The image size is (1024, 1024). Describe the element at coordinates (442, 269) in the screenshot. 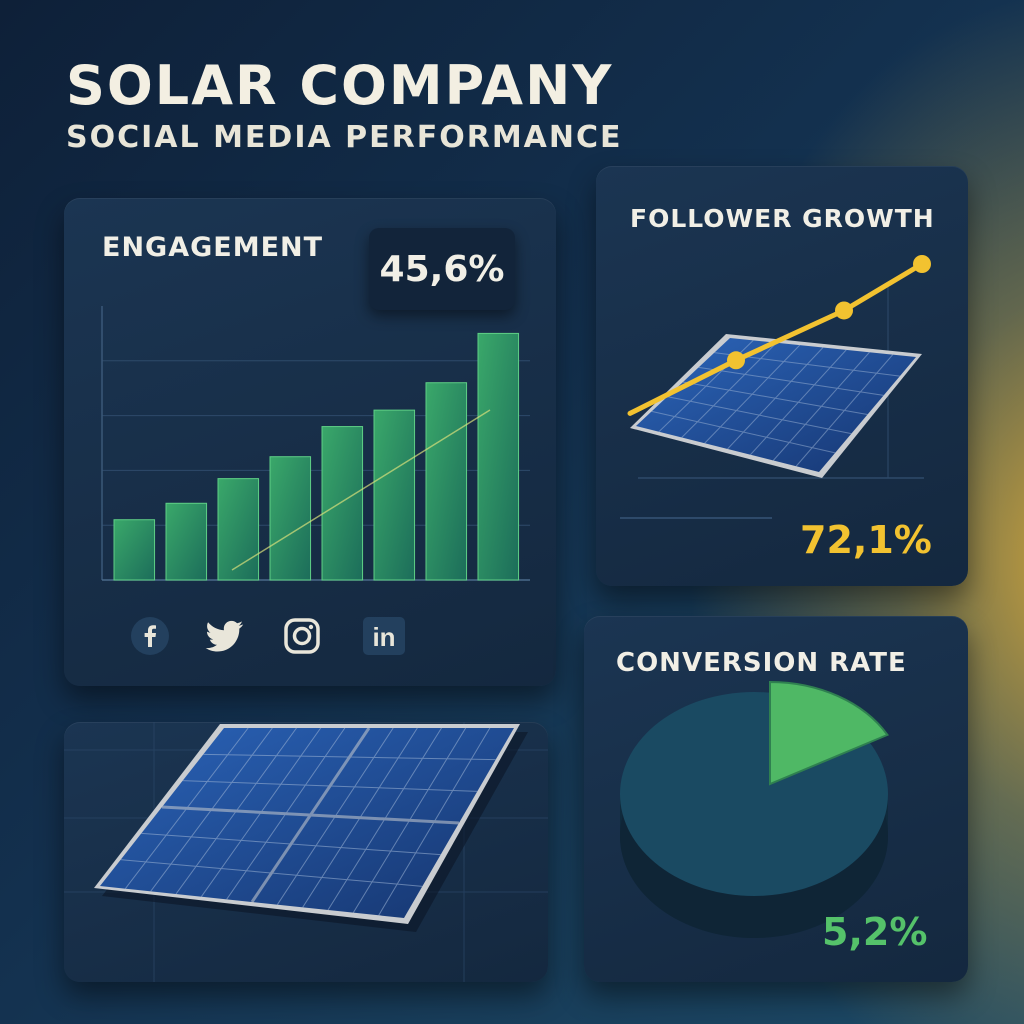

I see `engagement-value-badge: 45,6%` at that location.